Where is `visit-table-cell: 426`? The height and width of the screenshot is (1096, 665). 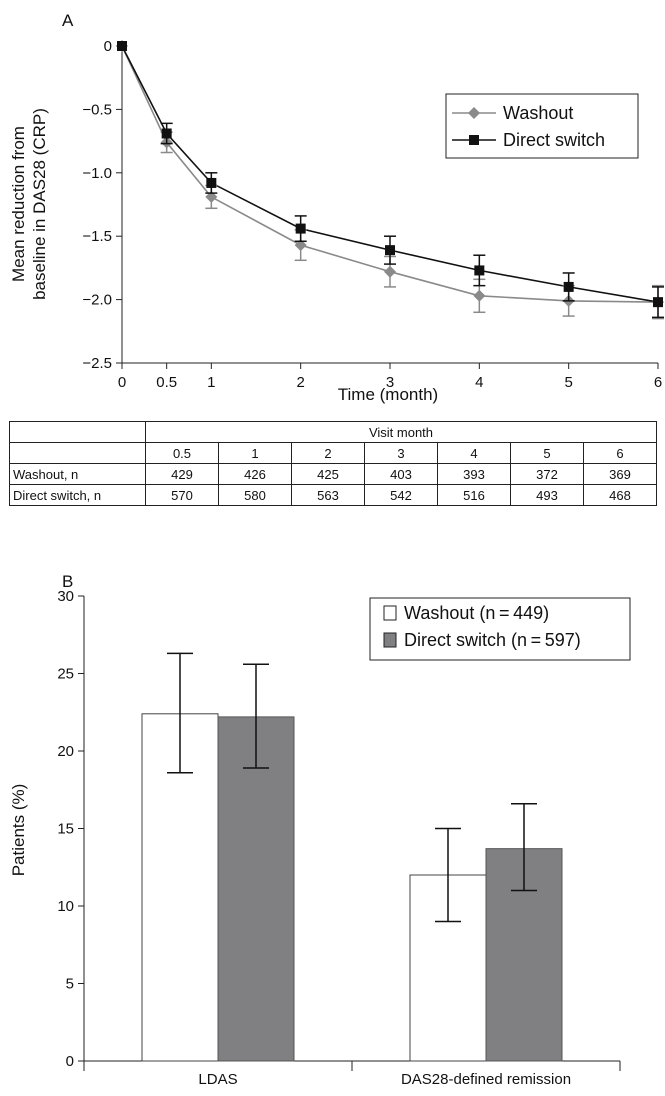
visit-table-cell: 426 is located at coordinates (255, 474).